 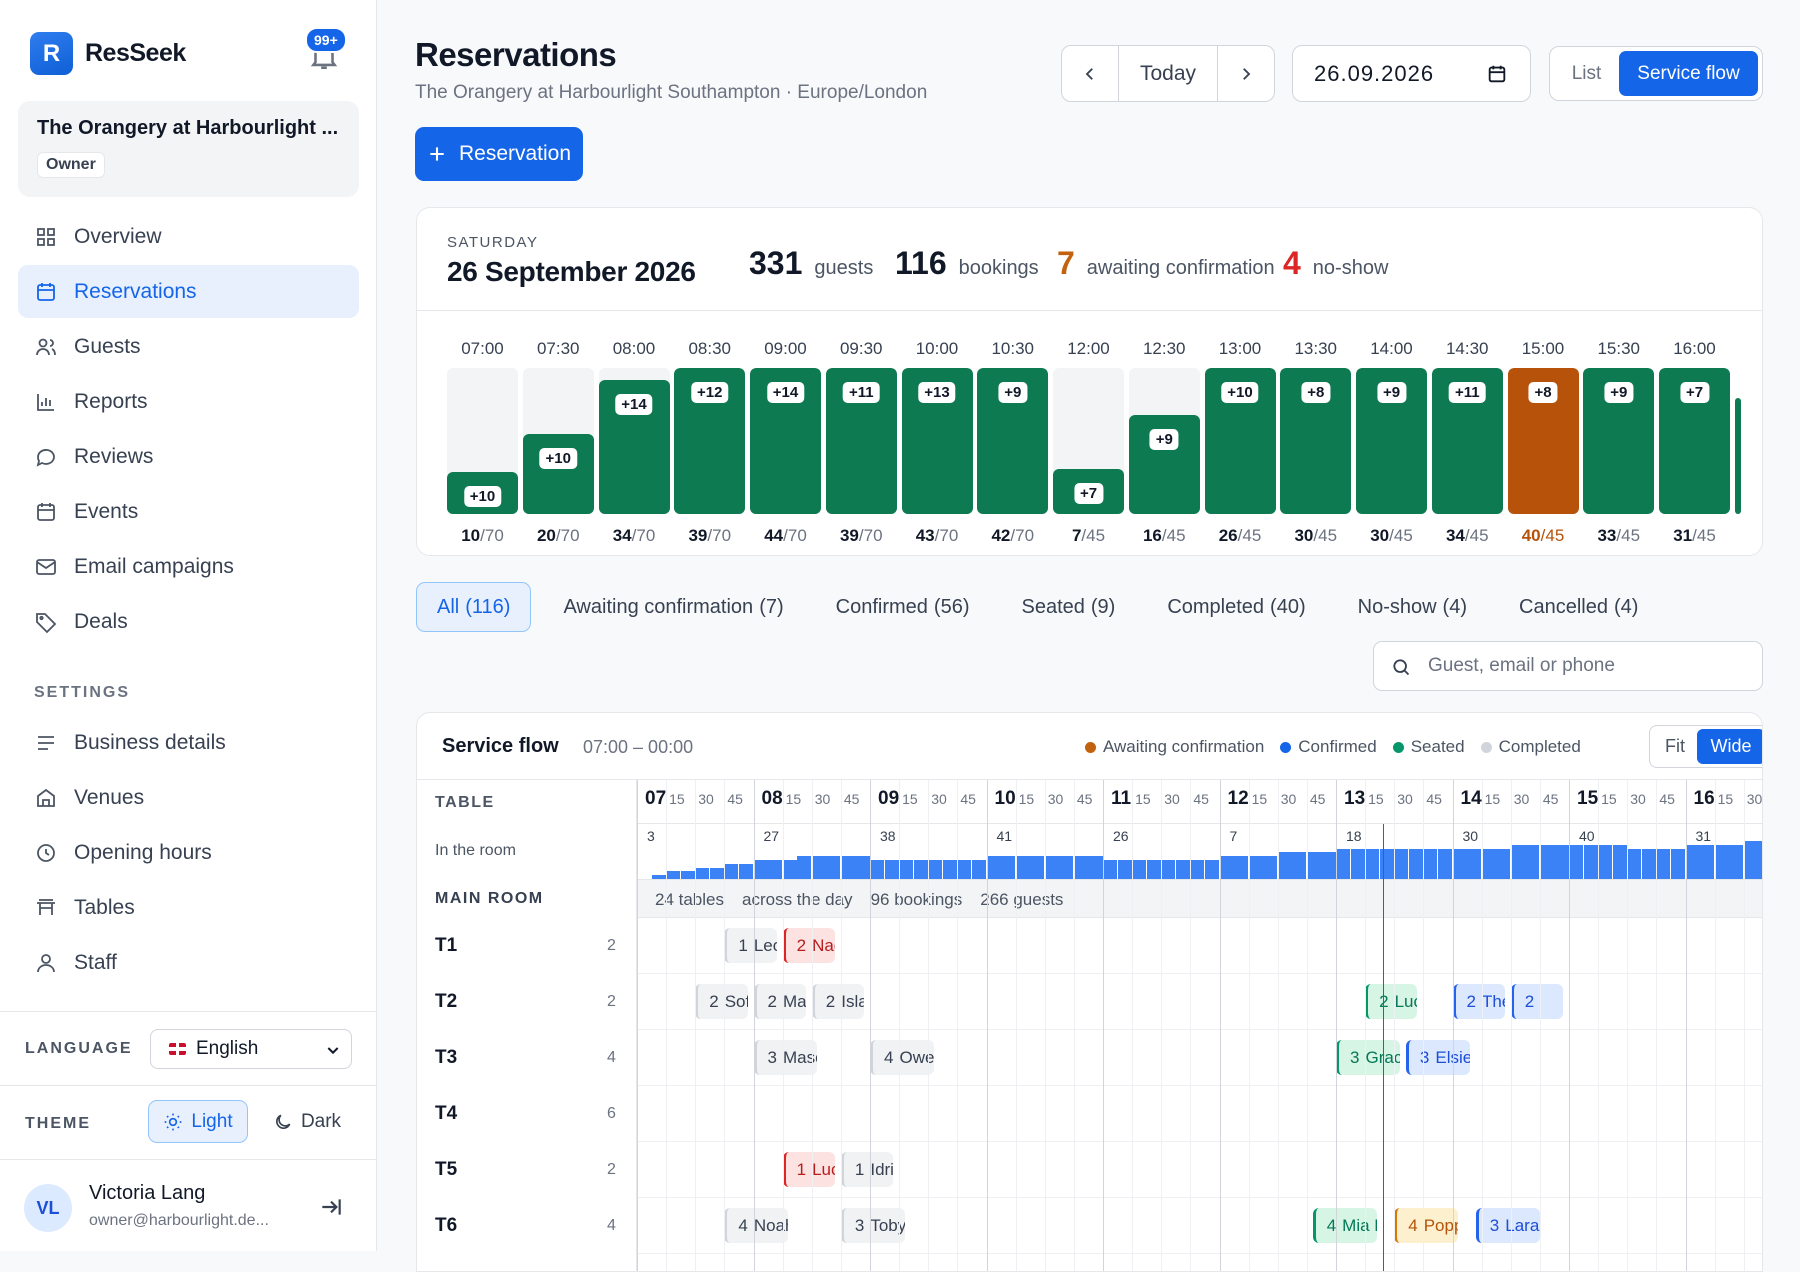 I want to click on stat-awaiting-label: awaiting confirmation, so click(x=1180, y=268).